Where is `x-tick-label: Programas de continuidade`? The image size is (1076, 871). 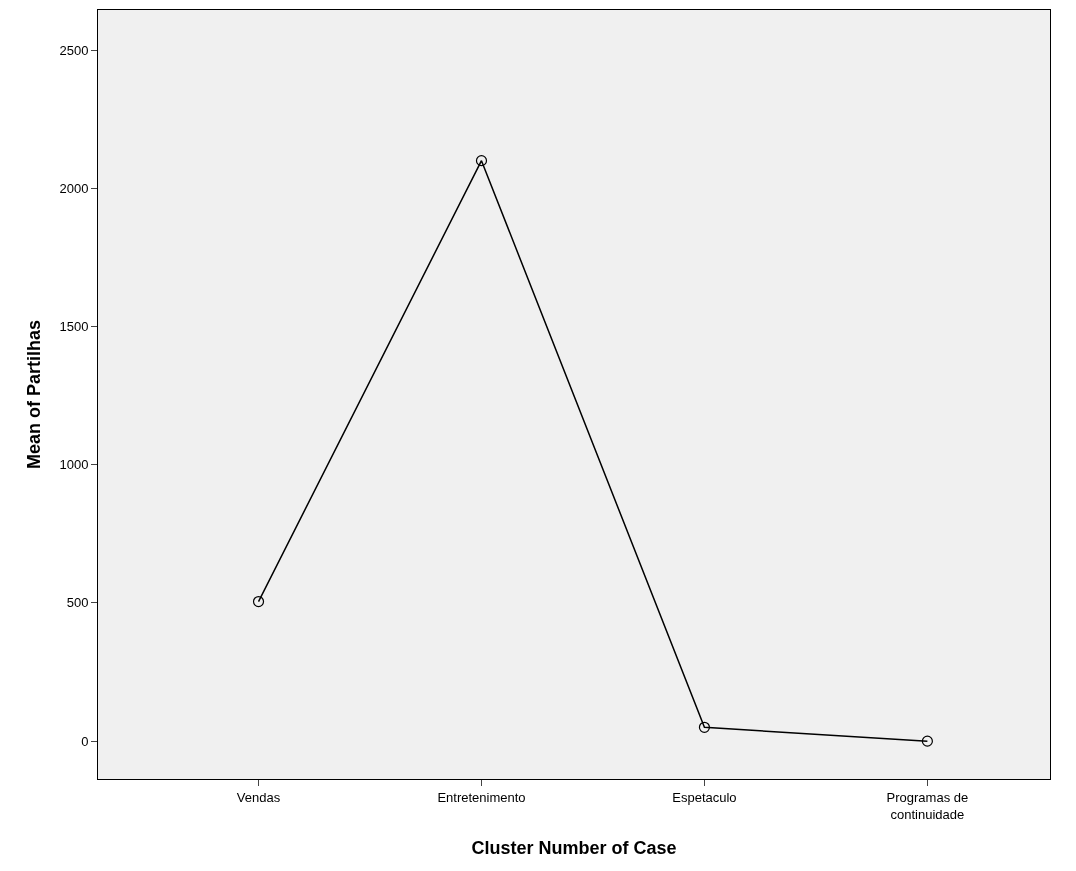 x-tick-label: Programas de continuidade is located at coordinates (927, 805).